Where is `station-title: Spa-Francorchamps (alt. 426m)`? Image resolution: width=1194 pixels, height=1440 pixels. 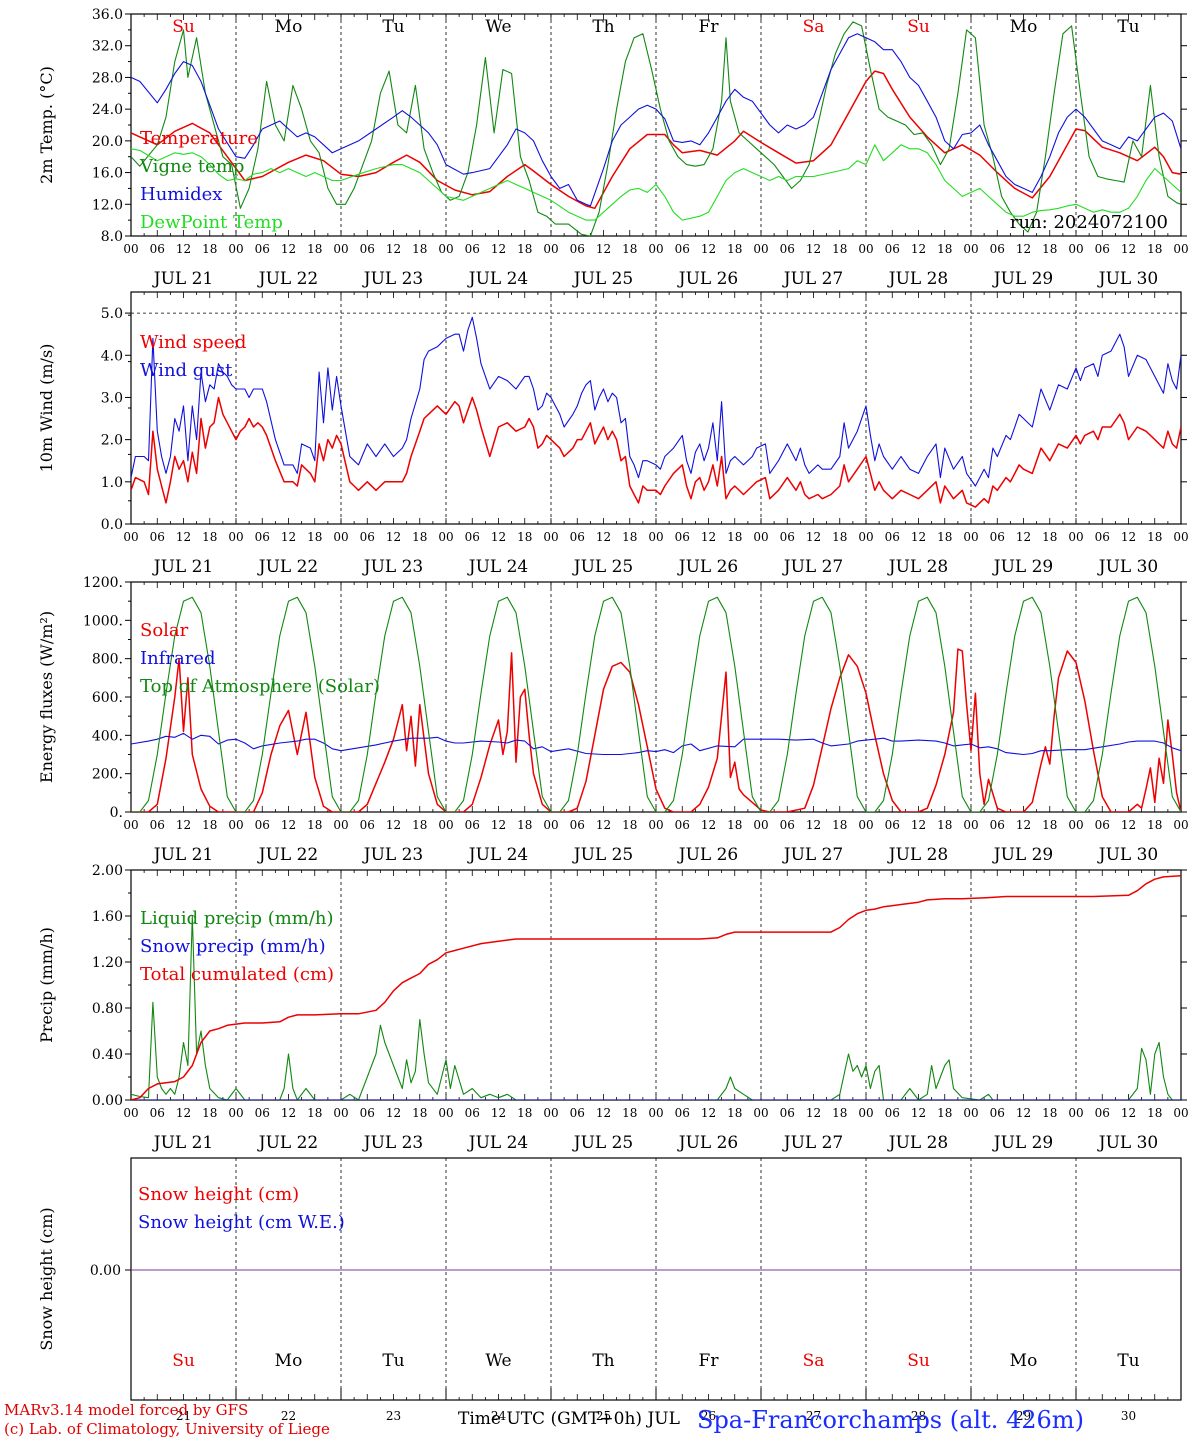 station-title: Spa-Francorchamps (alt. 426m) is located at coordinates (890, 1420).